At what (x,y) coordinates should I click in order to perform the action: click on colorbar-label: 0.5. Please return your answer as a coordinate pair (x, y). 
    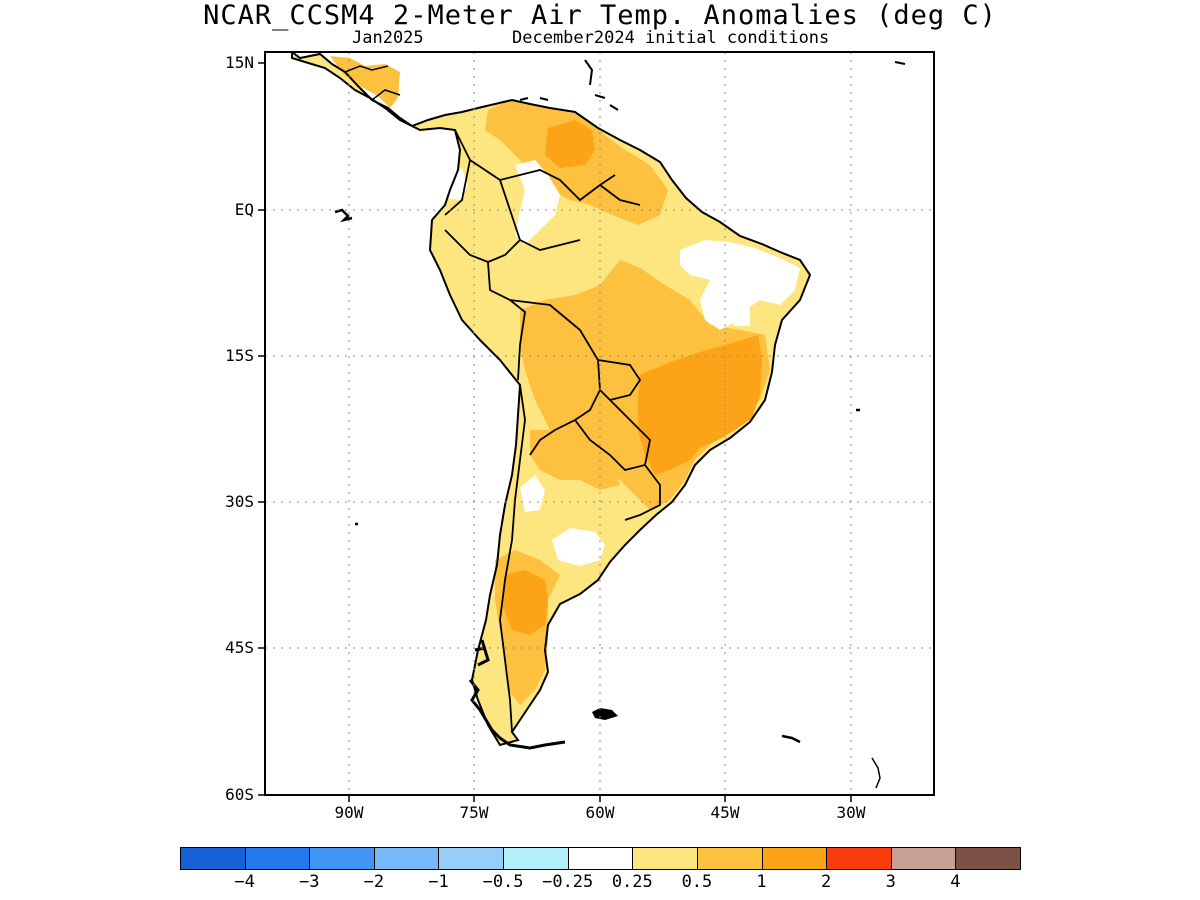
    Looking at the image, I should click on (697, 882).